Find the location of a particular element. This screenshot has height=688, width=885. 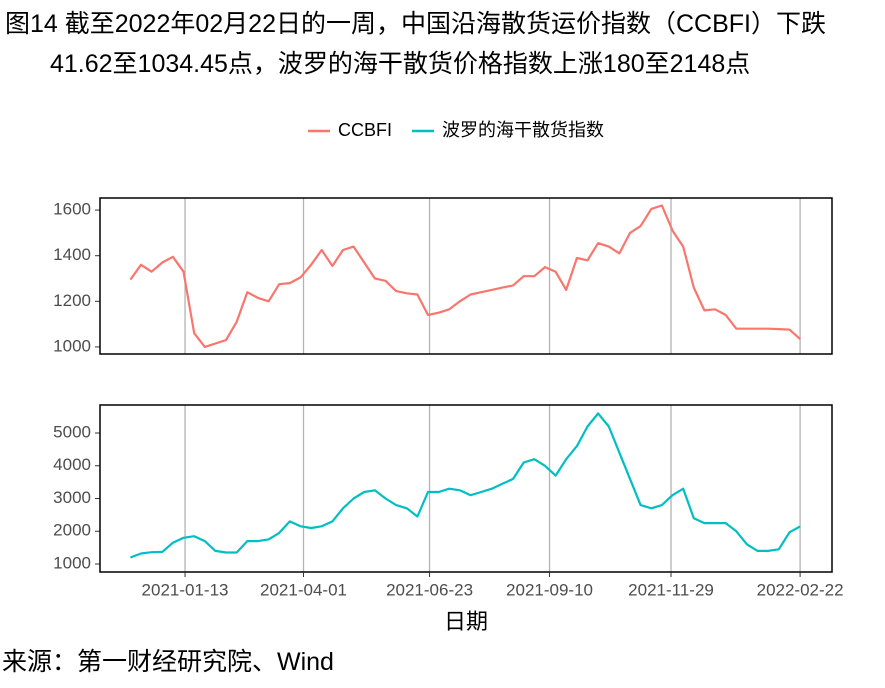

x-axis-label: 日期 is located at coordinates (466, 621).